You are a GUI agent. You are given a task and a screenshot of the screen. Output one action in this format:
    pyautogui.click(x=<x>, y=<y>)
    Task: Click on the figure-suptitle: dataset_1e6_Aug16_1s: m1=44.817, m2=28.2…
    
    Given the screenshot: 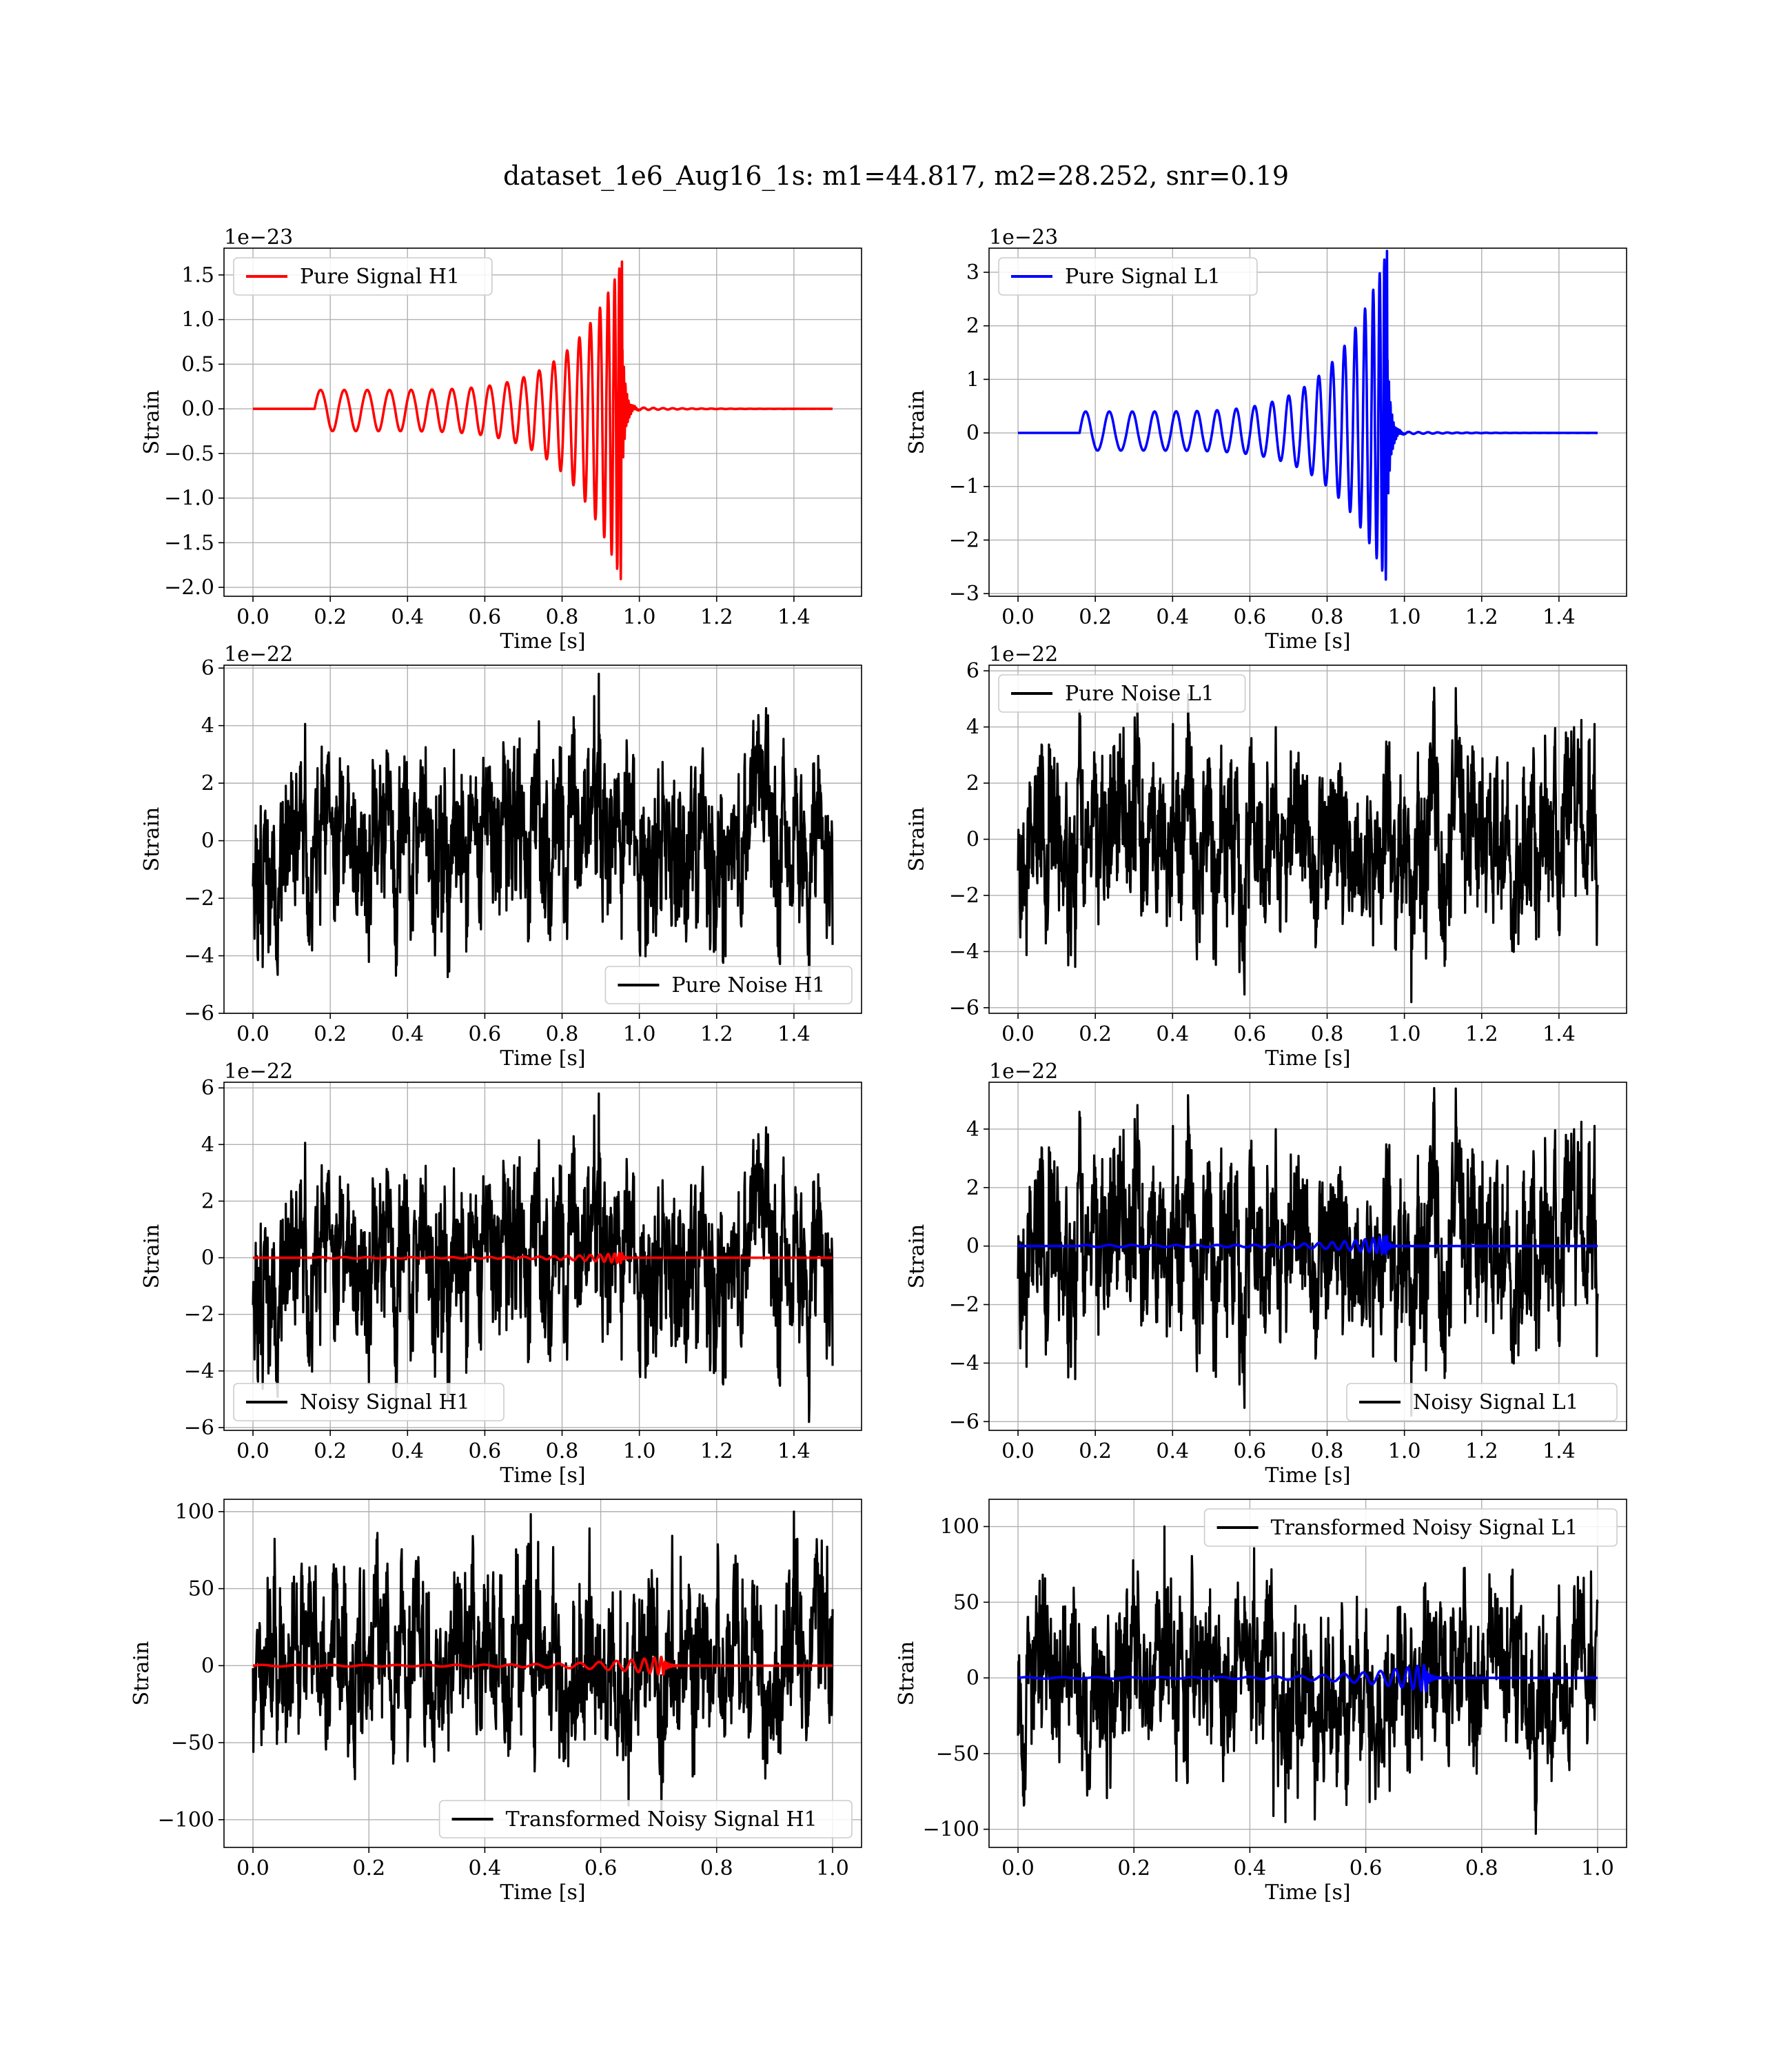 What is the action you would take?
    pyautogui.click(x=896, y=176)
    